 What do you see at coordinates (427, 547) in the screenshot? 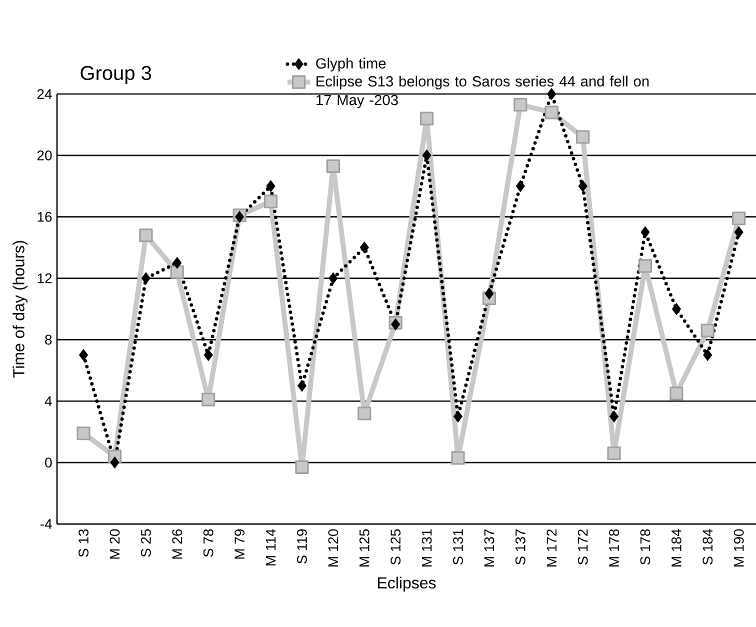
I see `x-tick-label: M 131` at bounding box center [427, 547].